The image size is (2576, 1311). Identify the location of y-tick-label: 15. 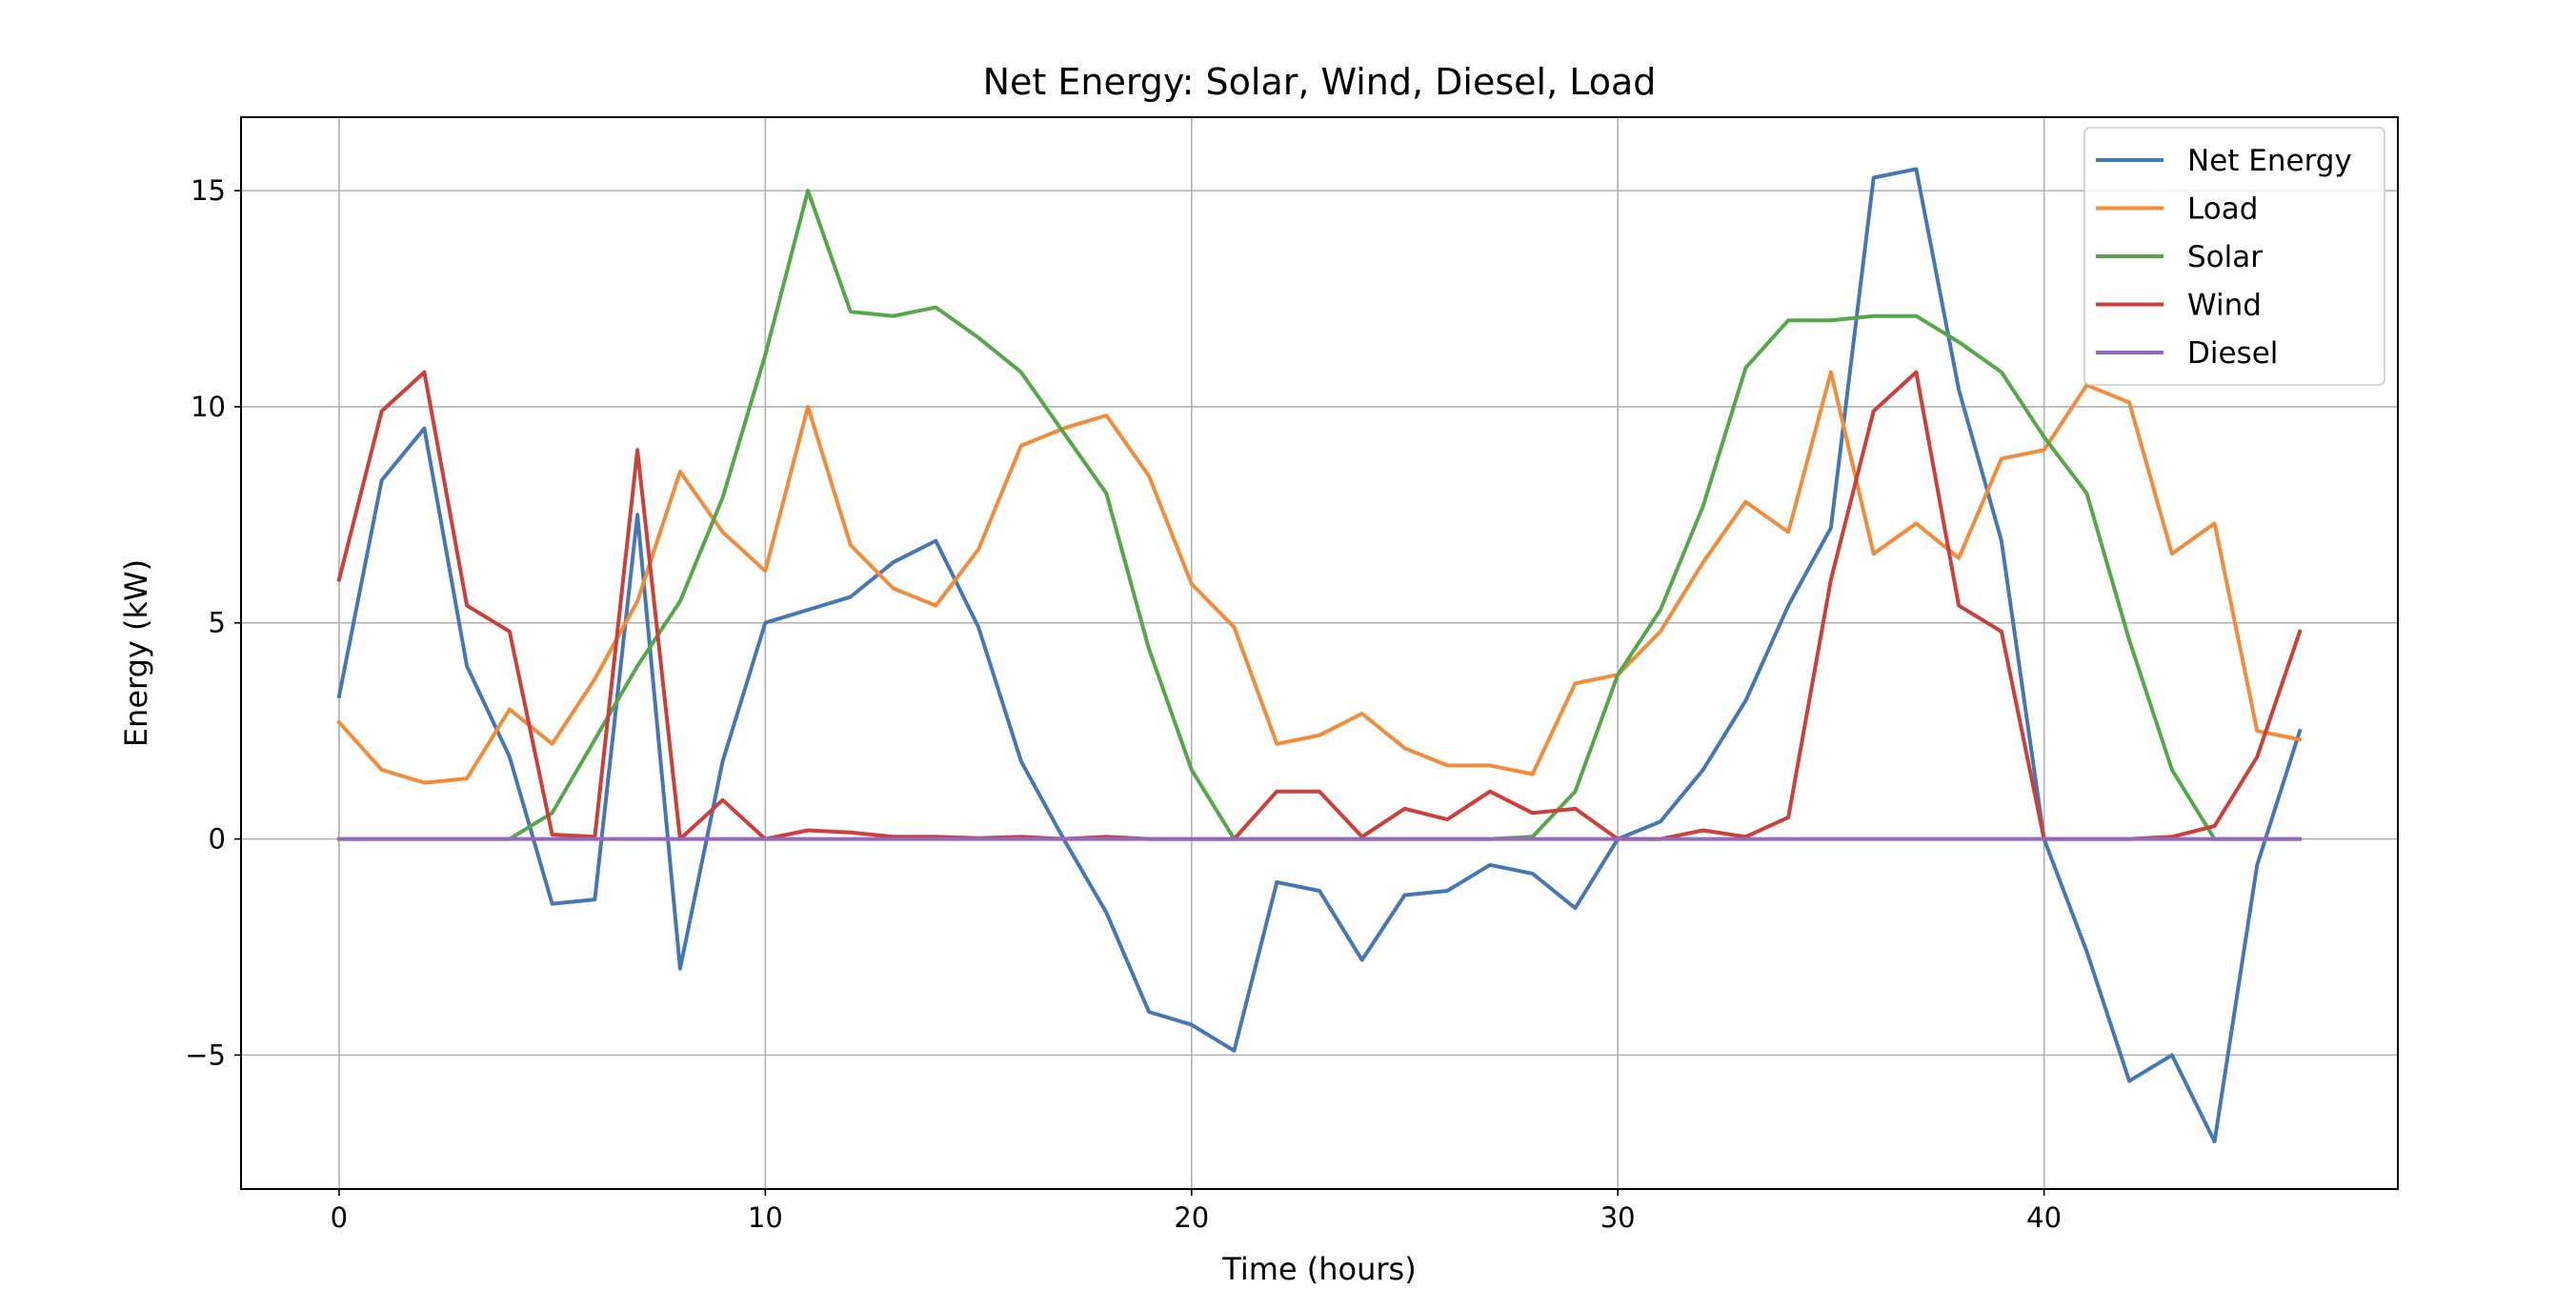
(208, 190).